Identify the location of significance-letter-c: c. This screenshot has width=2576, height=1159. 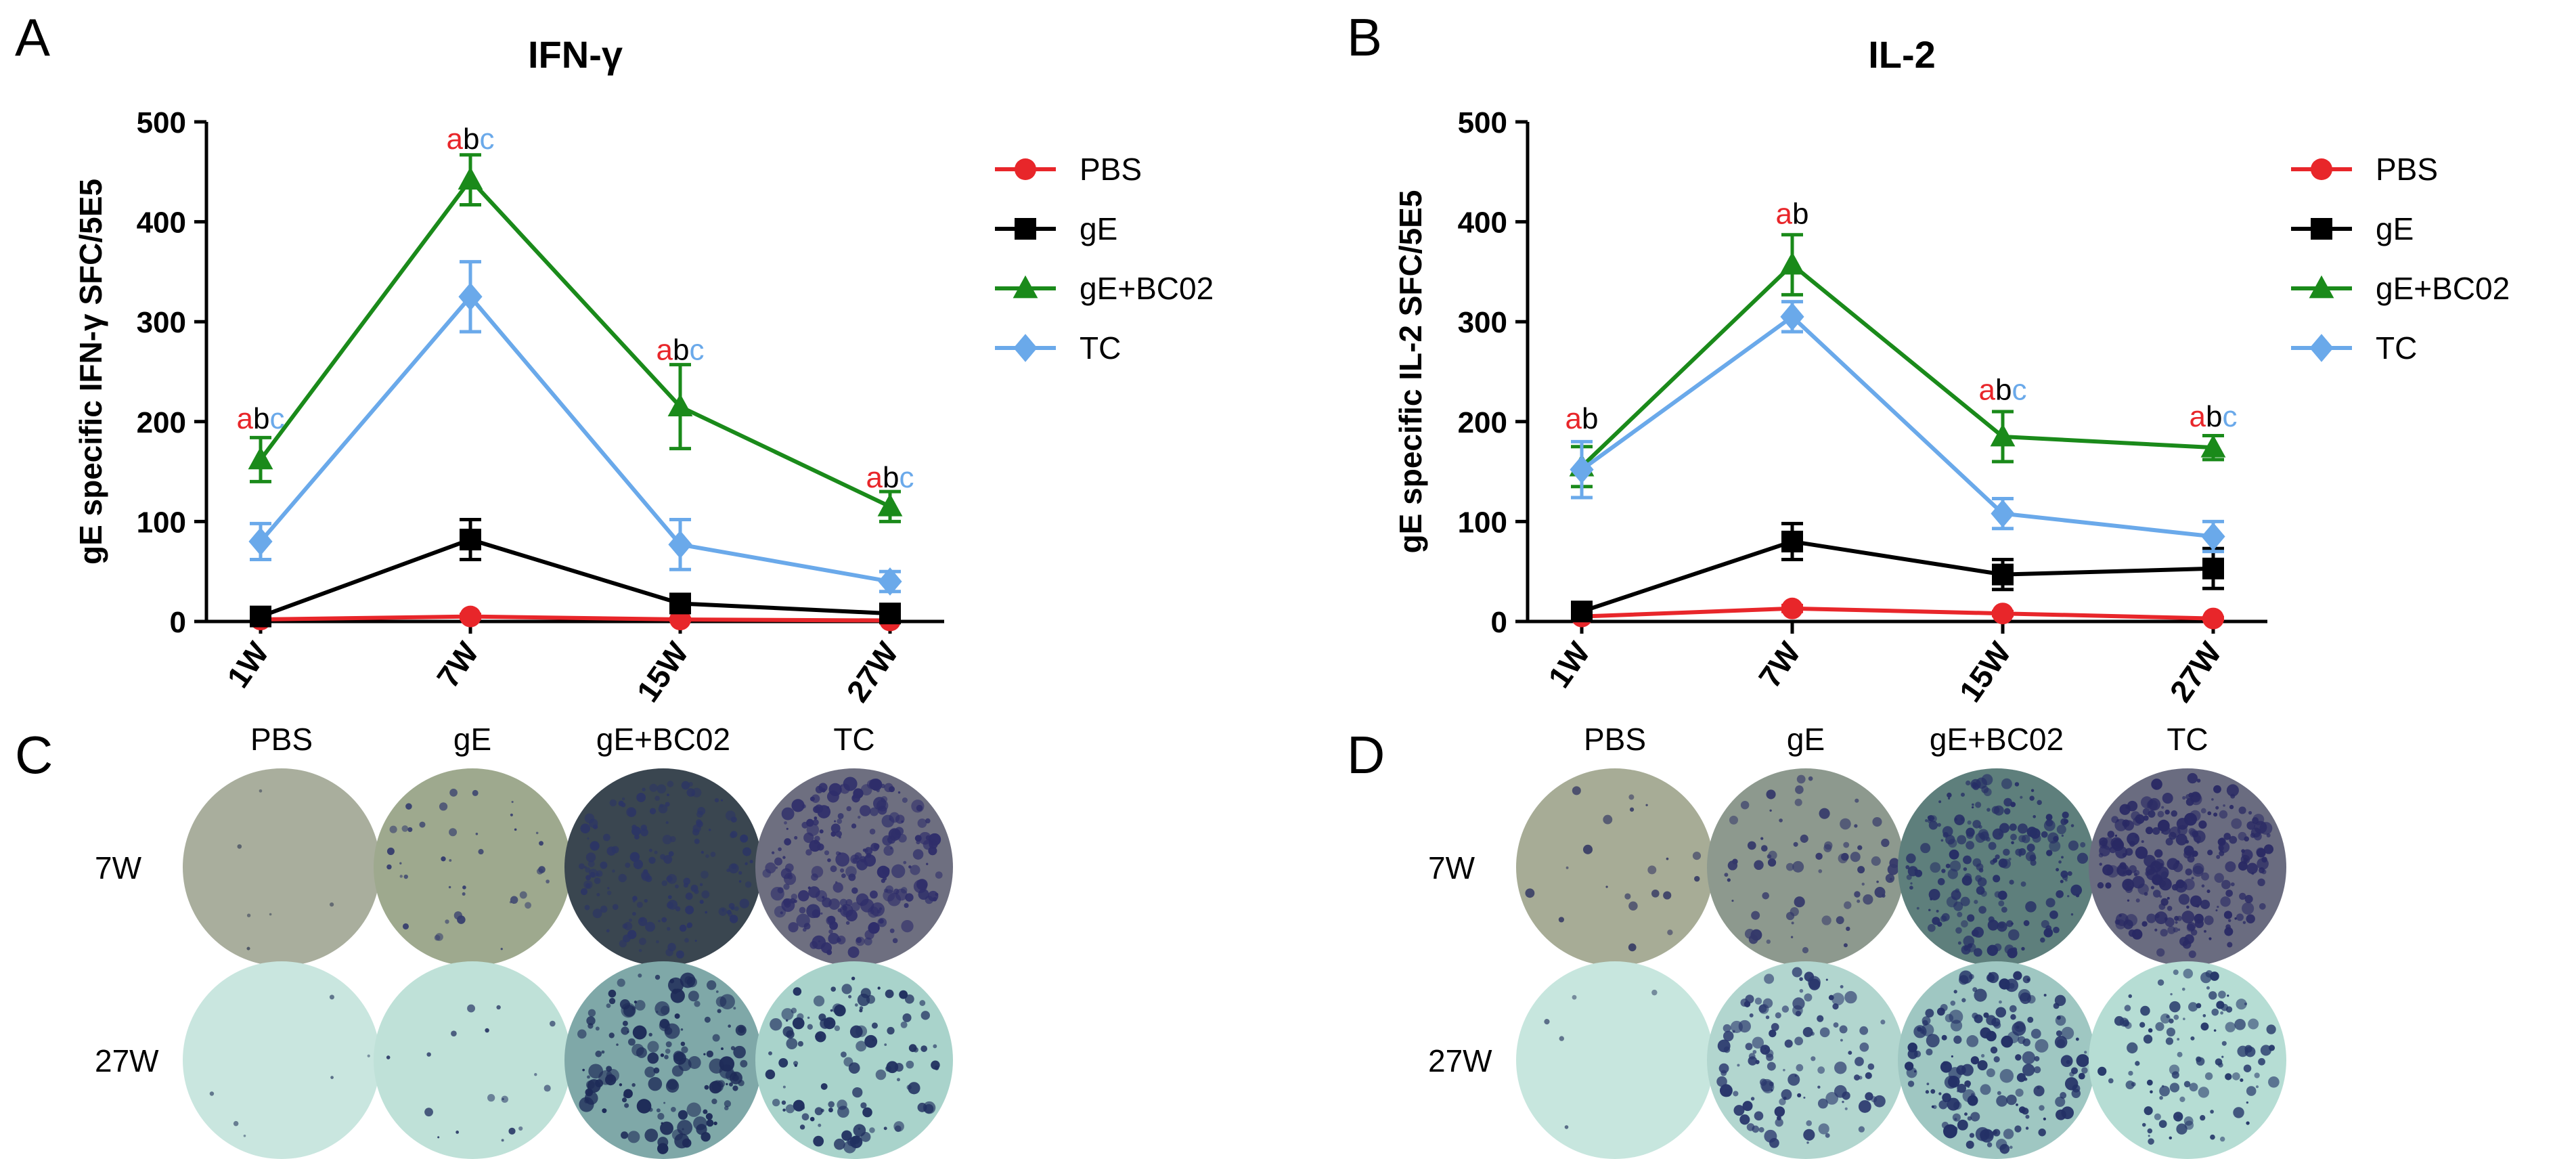
(276, 418).